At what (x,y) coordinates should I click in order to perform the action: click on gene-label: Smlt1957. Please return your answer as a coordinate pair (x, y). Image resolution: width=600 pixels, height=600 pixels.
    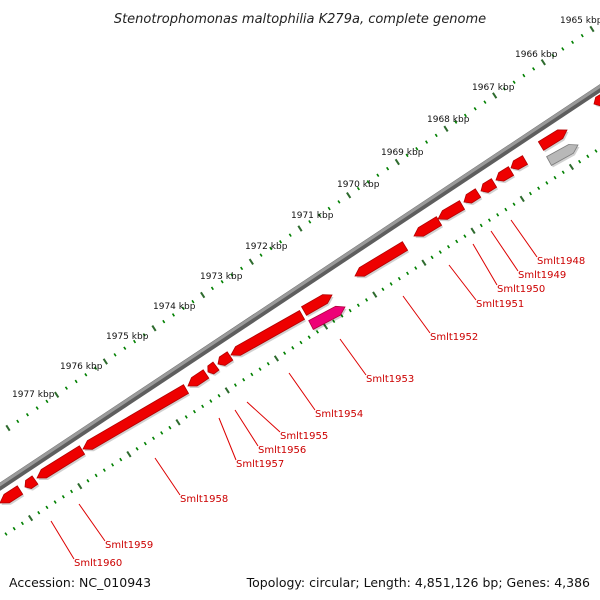
    Looking at the image, I should click on (260, 464).